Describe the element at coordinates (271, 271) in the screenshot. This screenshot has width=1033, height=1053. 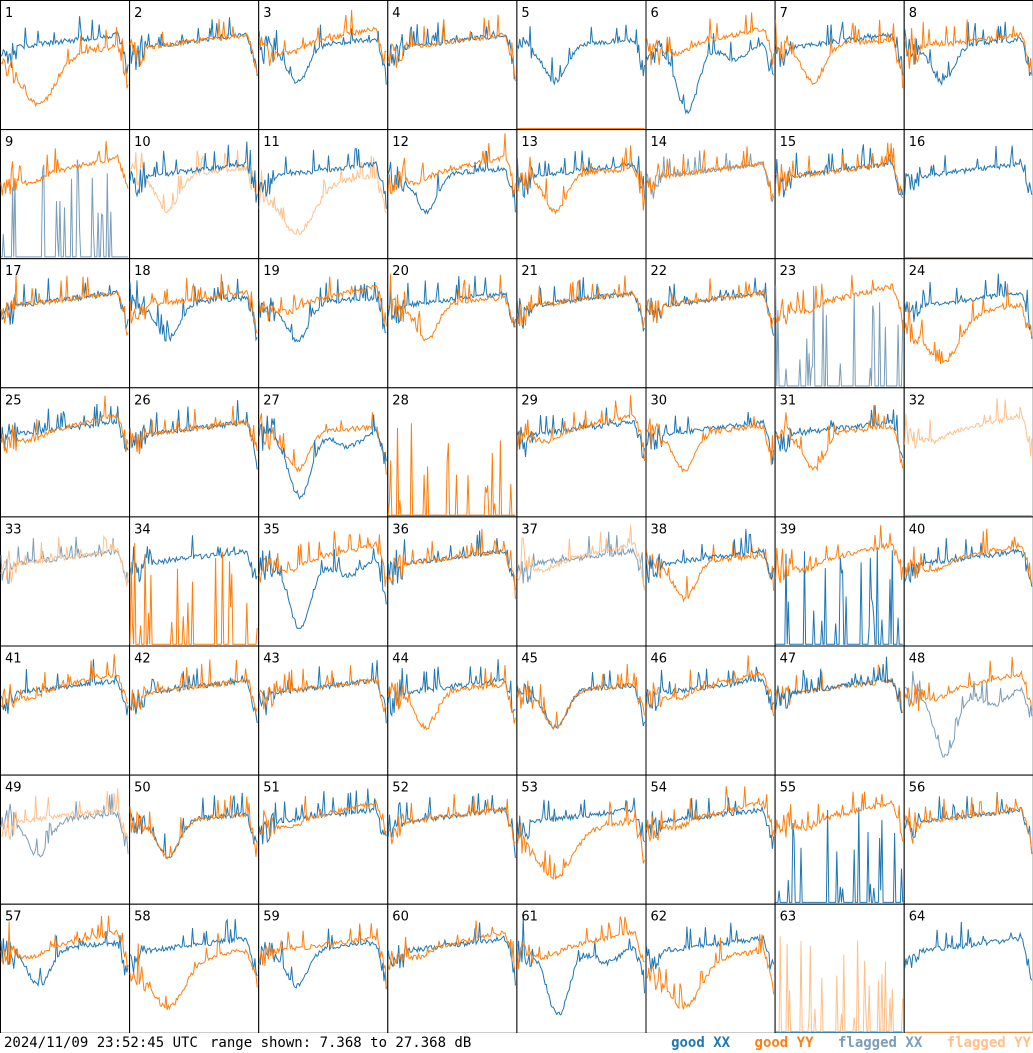
I see `panel-label: 19` at that location.